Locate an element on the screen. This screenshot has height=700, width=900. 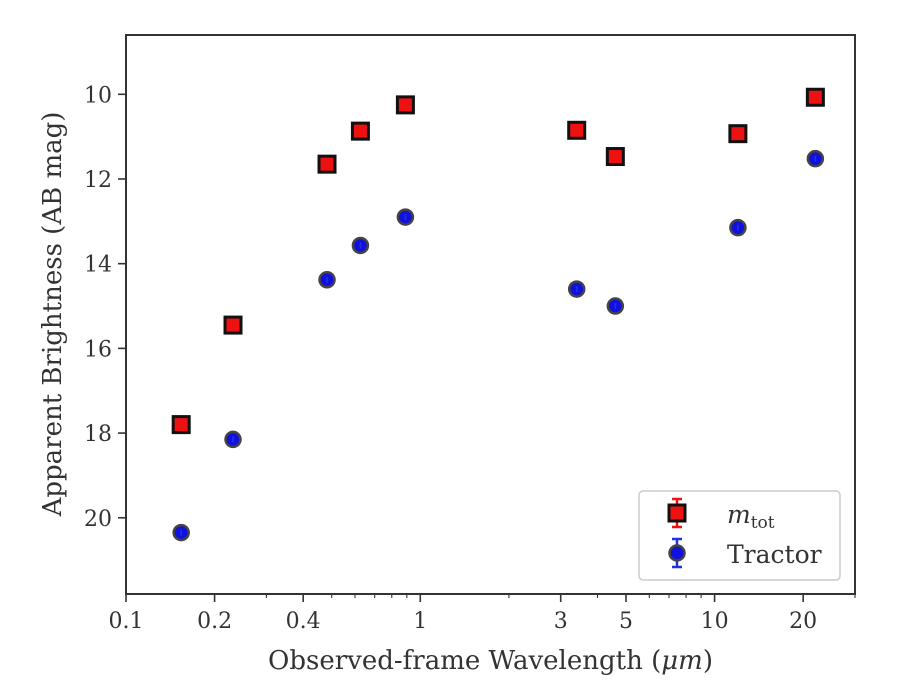
legend-marker-mtot is located at coordinates (677, 513).